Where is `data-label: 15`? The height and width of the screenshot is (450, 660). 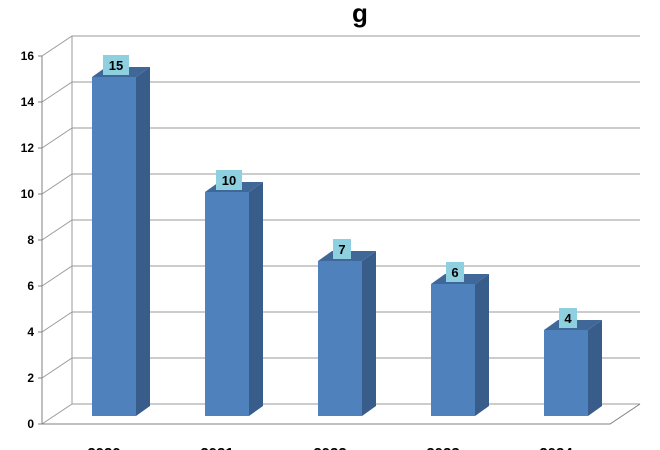
data-label: 15 is located at coordinates (116, 65).